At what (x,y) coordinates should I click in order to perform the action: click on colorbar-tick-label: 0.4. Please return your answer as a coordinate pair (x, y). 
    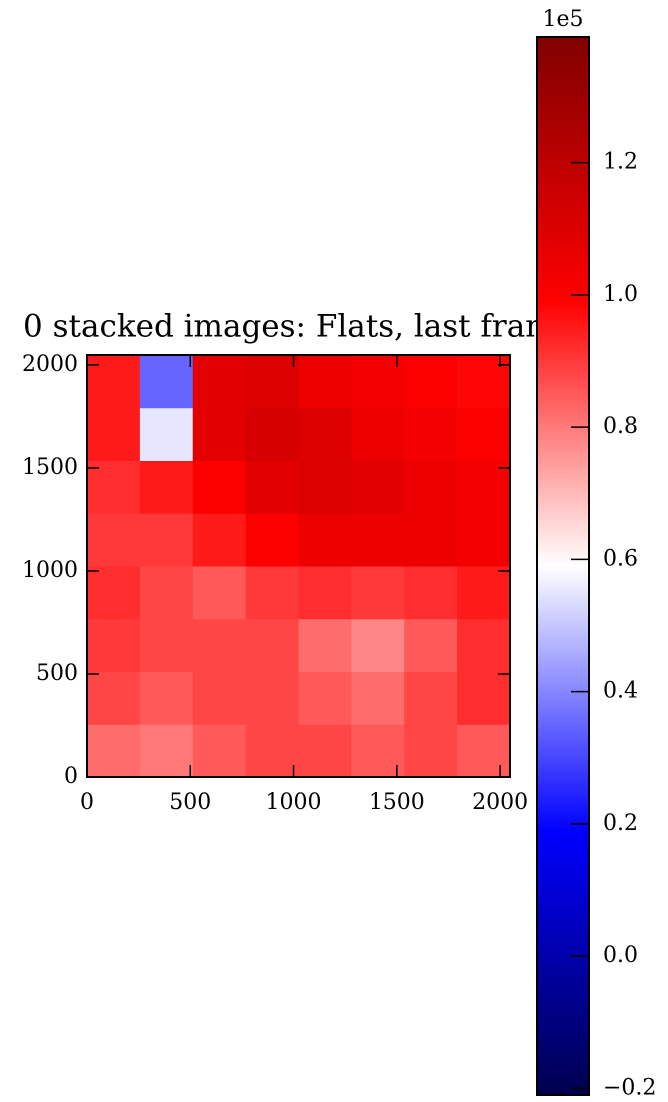
    Looking at the image, I should click on (620, 691).